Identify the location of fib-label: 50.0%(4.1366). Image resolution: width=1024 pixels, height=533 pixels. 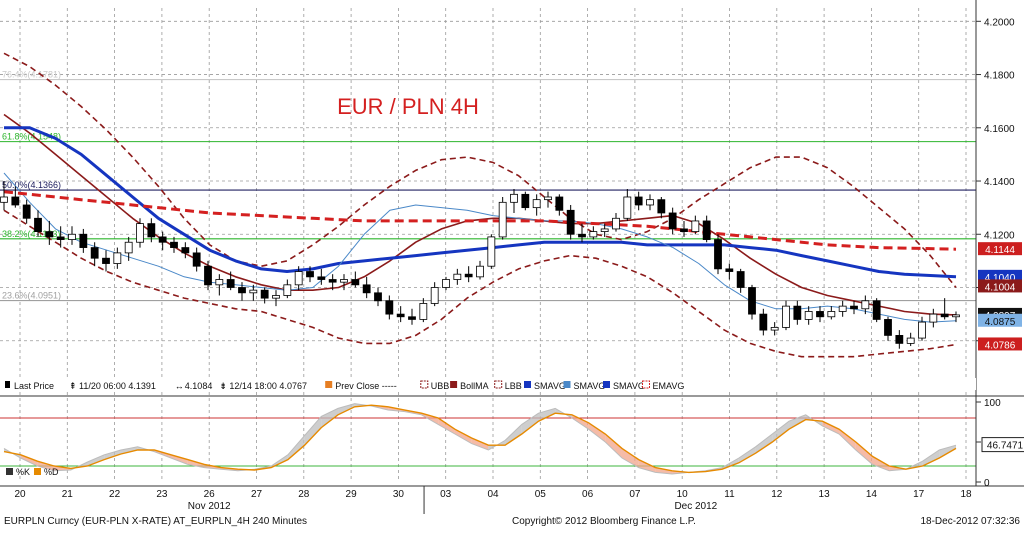
(31, 185).